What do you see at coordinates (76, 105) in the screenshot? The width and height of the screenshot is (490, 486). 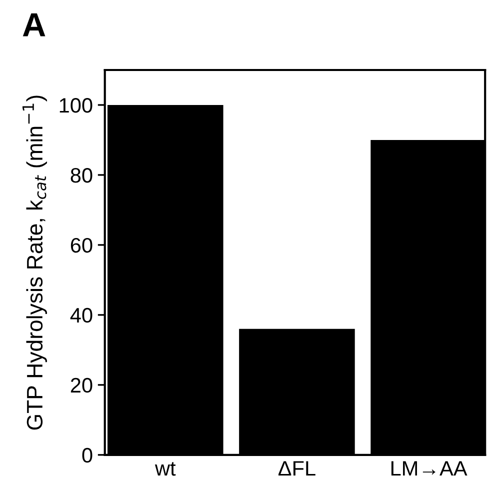 I see `y-tick-label: 100` at bounding box center [76, 105].